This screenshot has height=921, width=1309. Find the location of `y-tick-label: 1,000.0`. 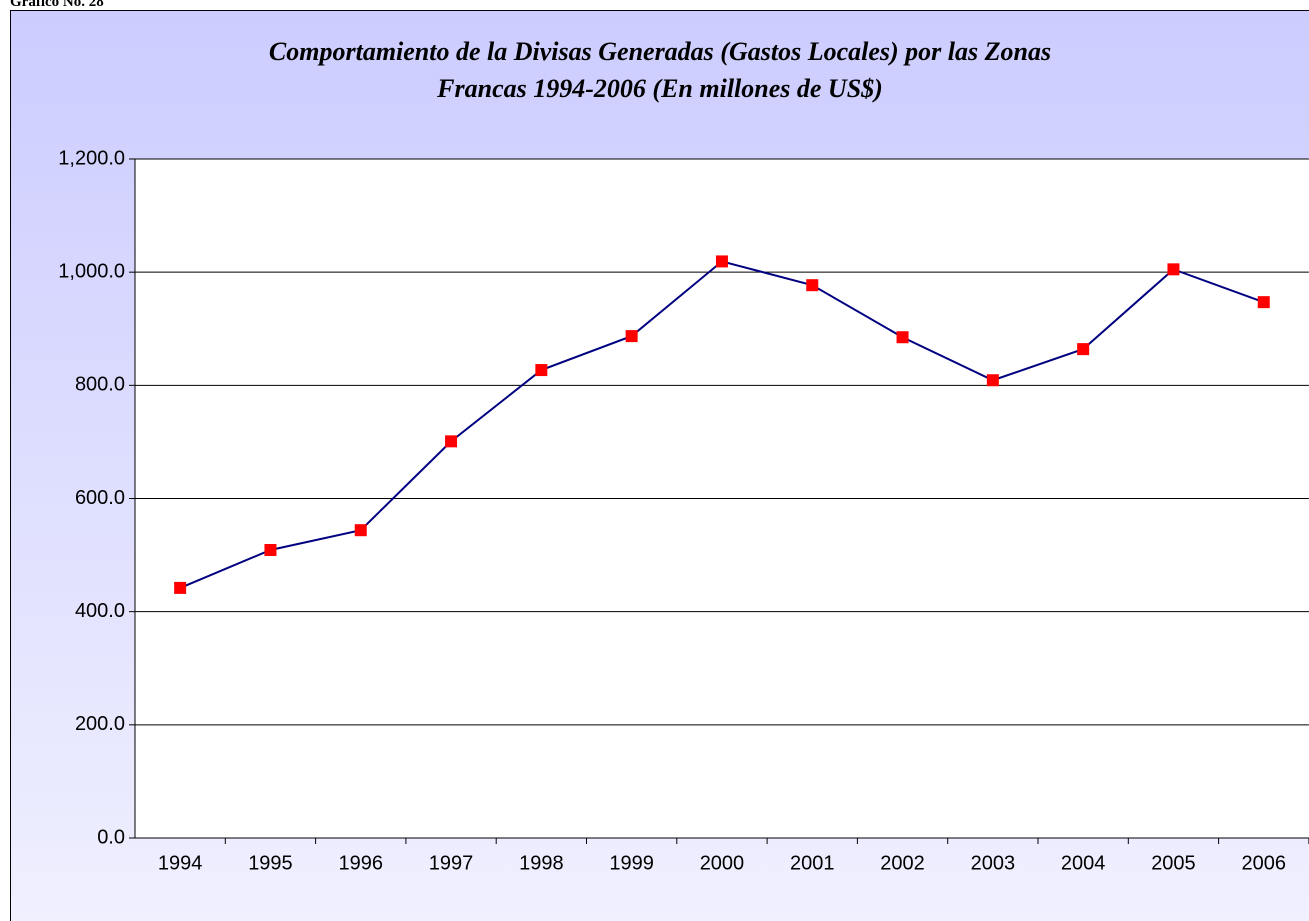

y-tick-label: 1,000.0 is located at coordinates (91, 271).